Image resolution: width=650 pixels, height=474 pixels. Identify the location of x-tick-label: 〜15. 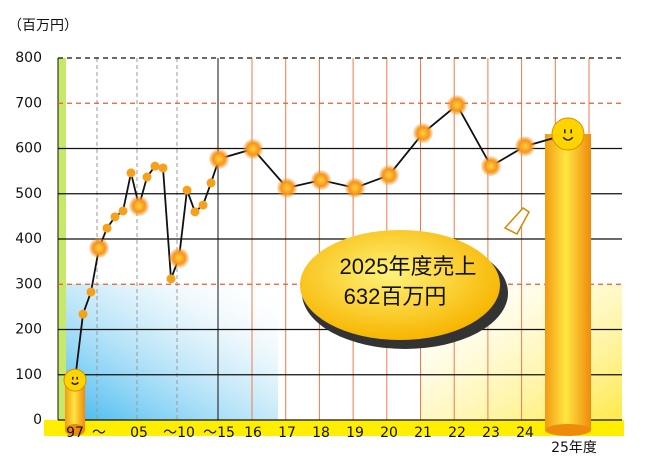
(219, 433).